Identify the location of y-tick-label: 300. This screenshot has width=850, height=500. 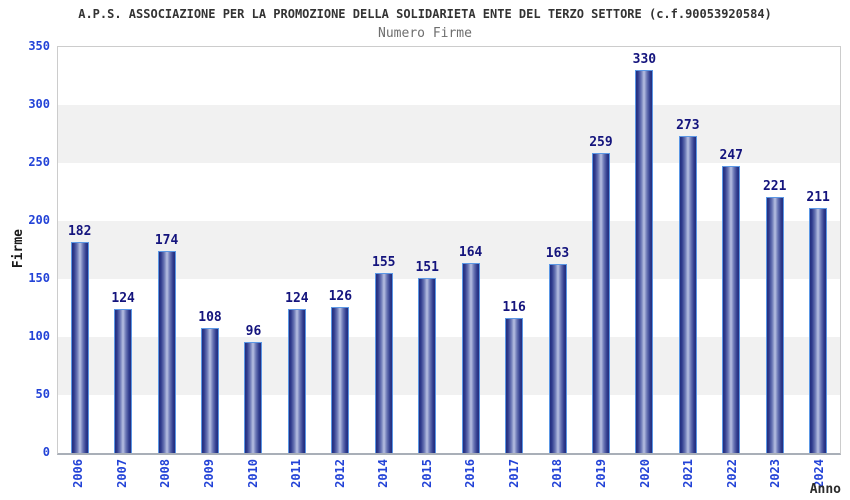
(39, 104).